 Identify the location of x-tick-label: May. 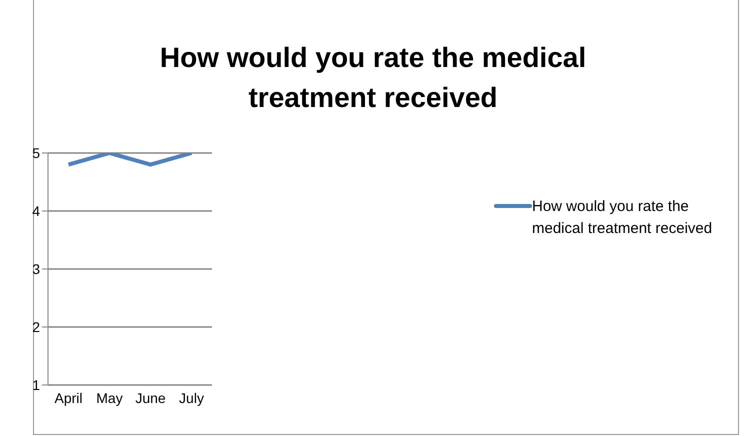
(109, 398).